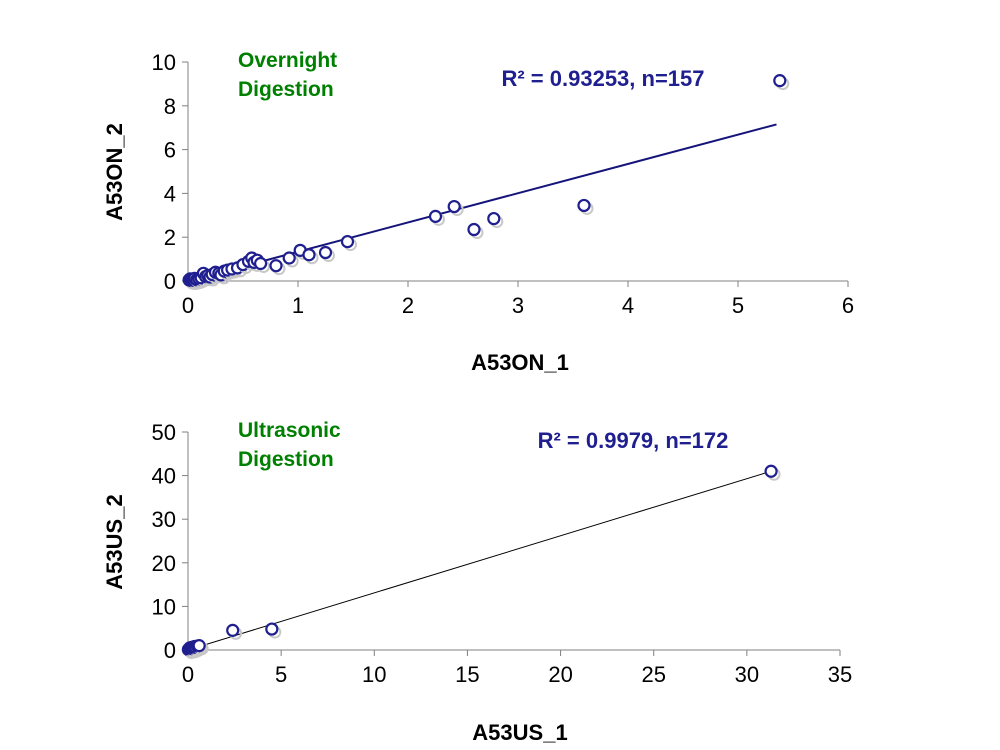  What do you see at coordinates (164, 519) in the screenshot?
I see `y-tick-label: 30` at bounding box center [164, 519].